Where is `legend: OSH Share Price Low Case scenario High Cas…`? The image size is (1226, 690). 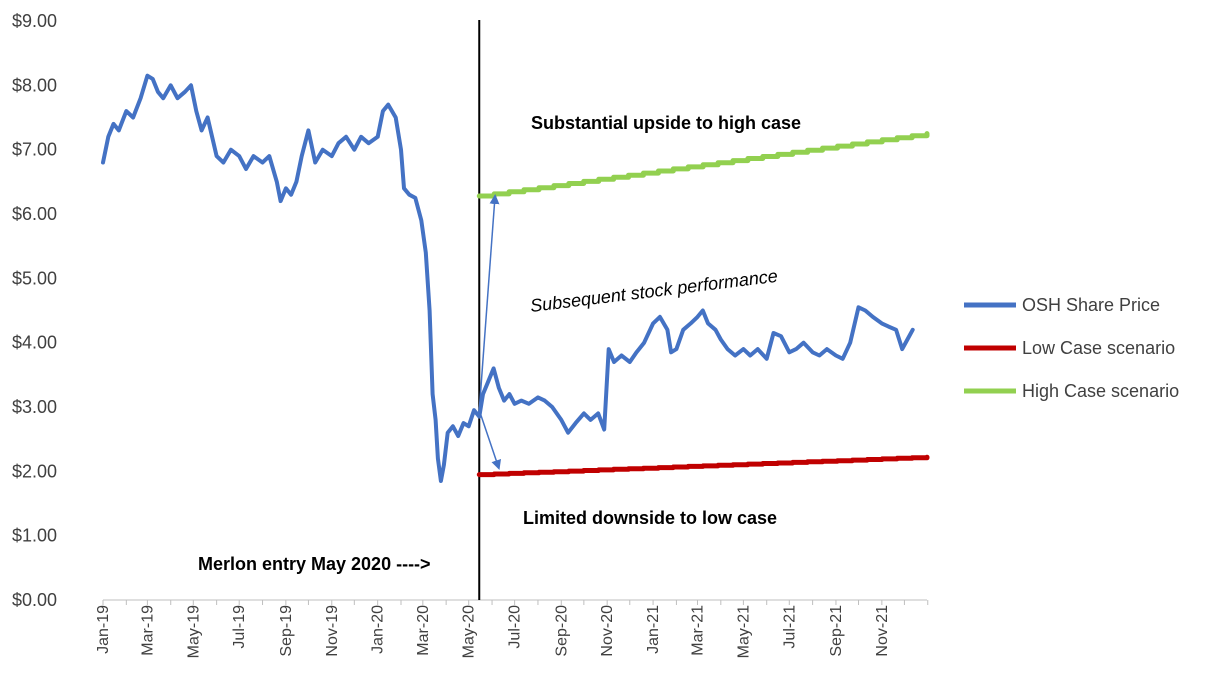 legend: OSH Share Price Low Case scenario High Cas… is located at coordinates (1071, 348).